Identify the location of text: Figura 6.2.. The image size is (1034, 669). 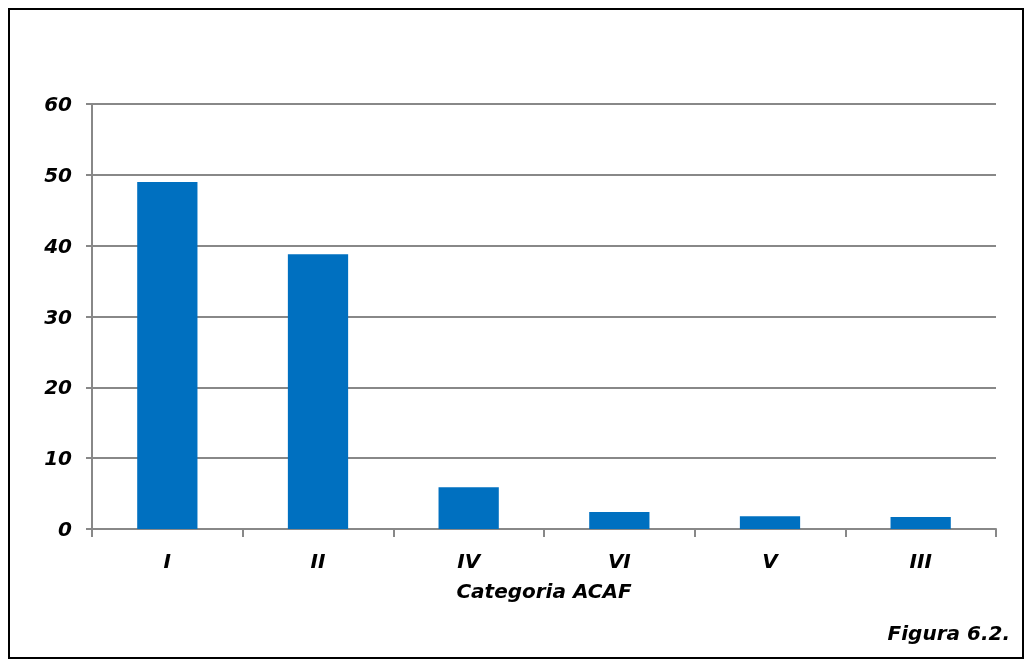
(948, 633).